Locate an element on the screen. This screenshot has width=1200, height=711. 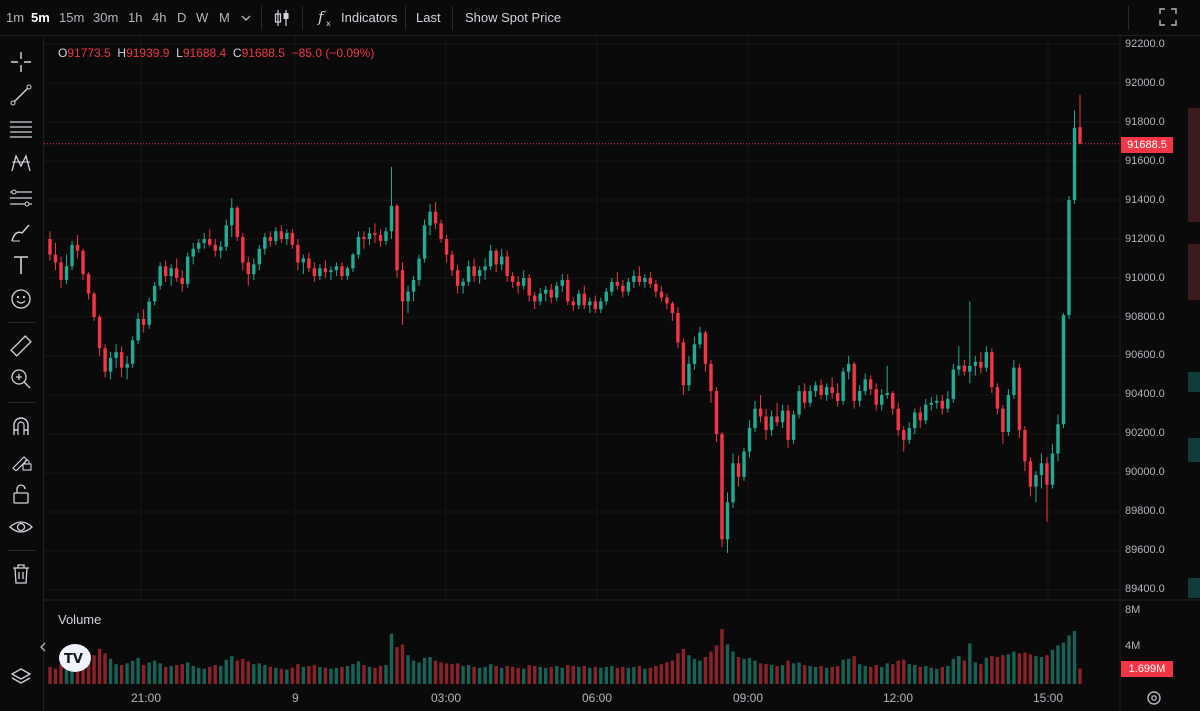
timeframe-15m: 15m is located at coordinates (72, 17).